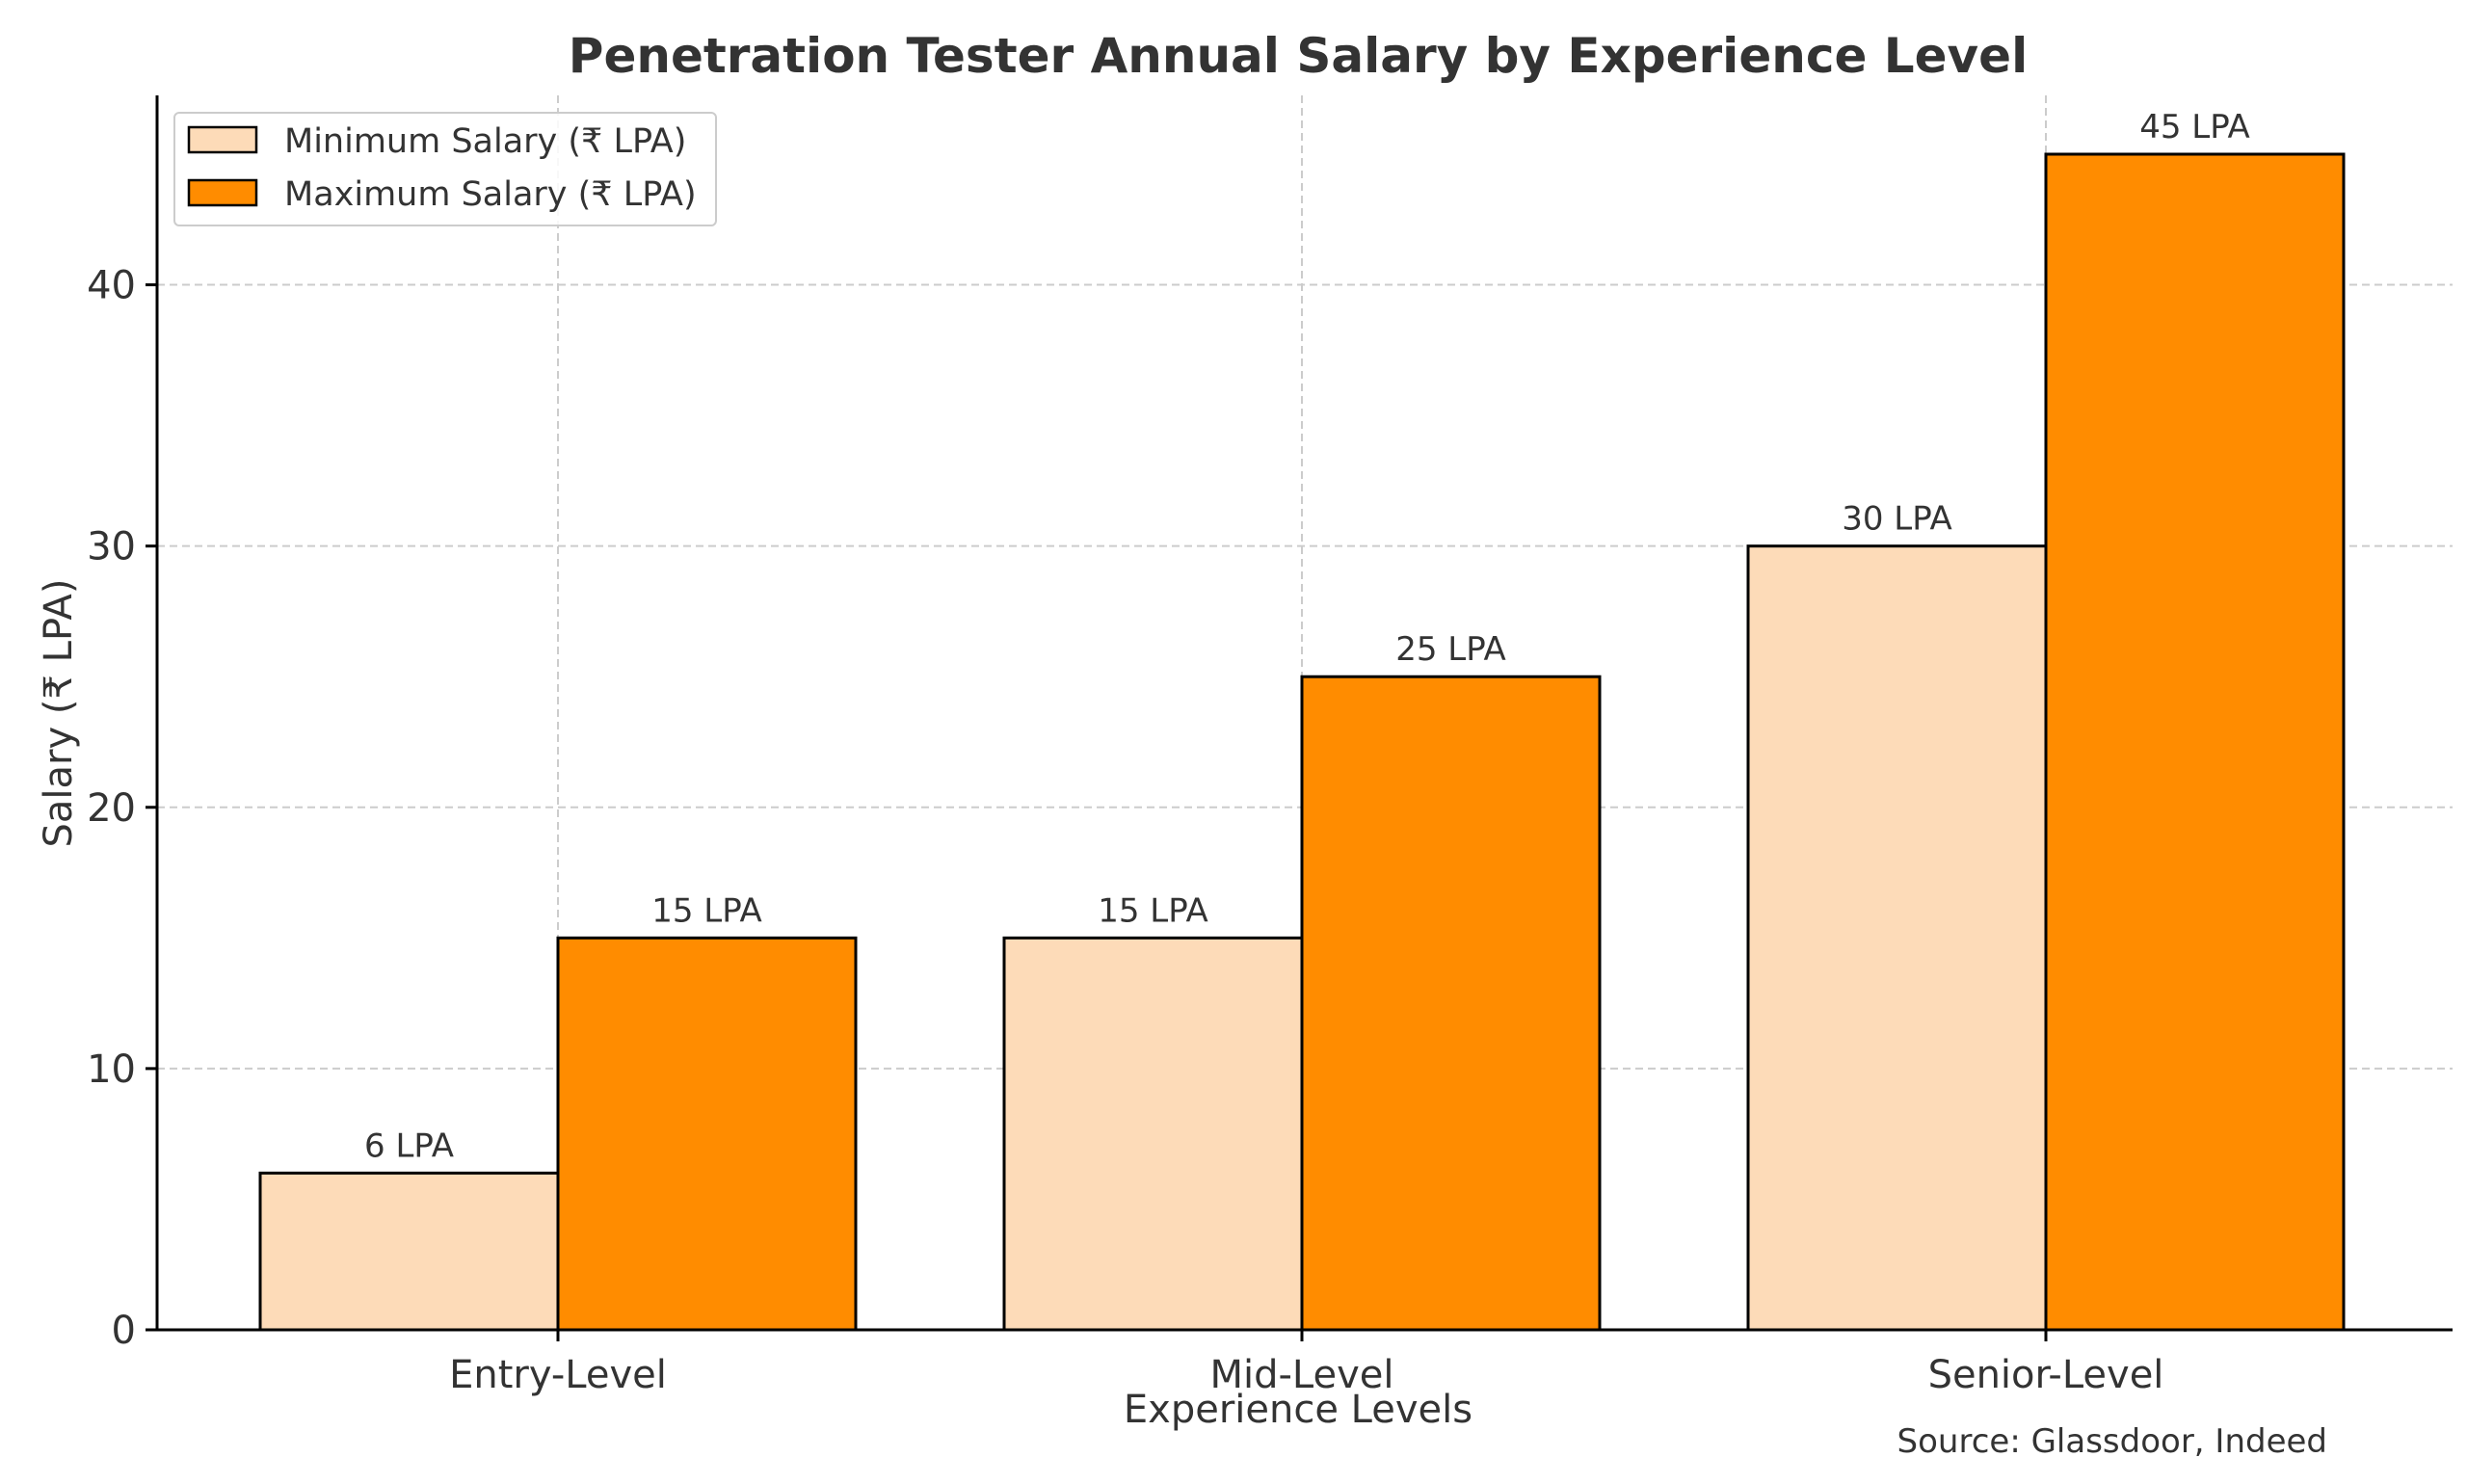 This screenshot has width=2467, height=1484. Describe the element at coordinates (111, 547) in the screenshot. I see `y-tick-label: 30` at that location.